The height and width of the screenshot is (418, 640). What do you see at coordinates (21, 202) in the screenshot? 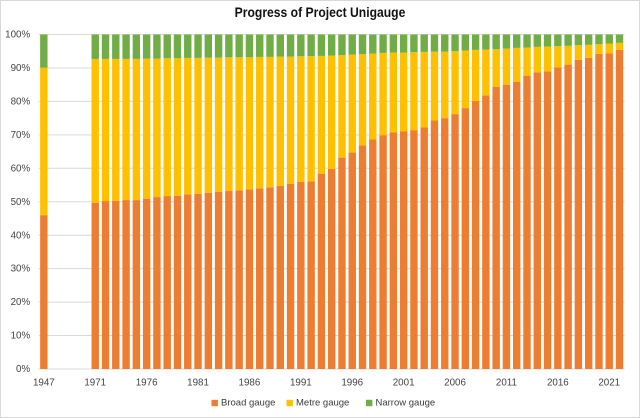
I see `svg-text: 50%` at bounding box center [21, 202].